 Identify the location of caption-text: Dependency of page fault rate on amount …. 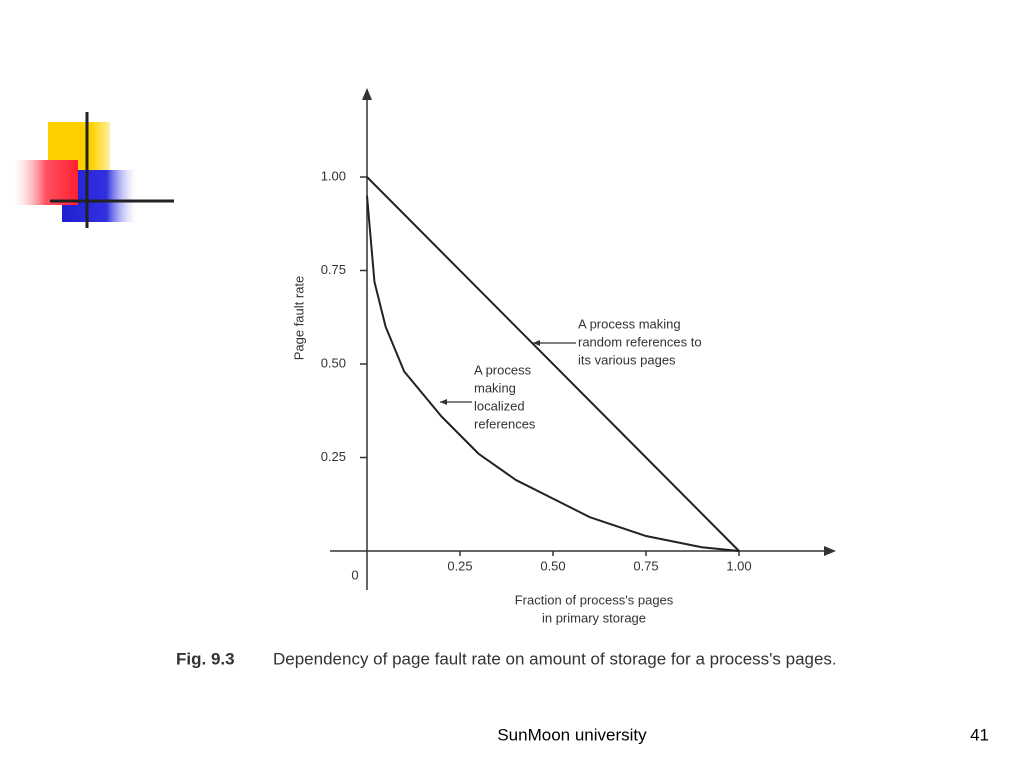
(555, 658).